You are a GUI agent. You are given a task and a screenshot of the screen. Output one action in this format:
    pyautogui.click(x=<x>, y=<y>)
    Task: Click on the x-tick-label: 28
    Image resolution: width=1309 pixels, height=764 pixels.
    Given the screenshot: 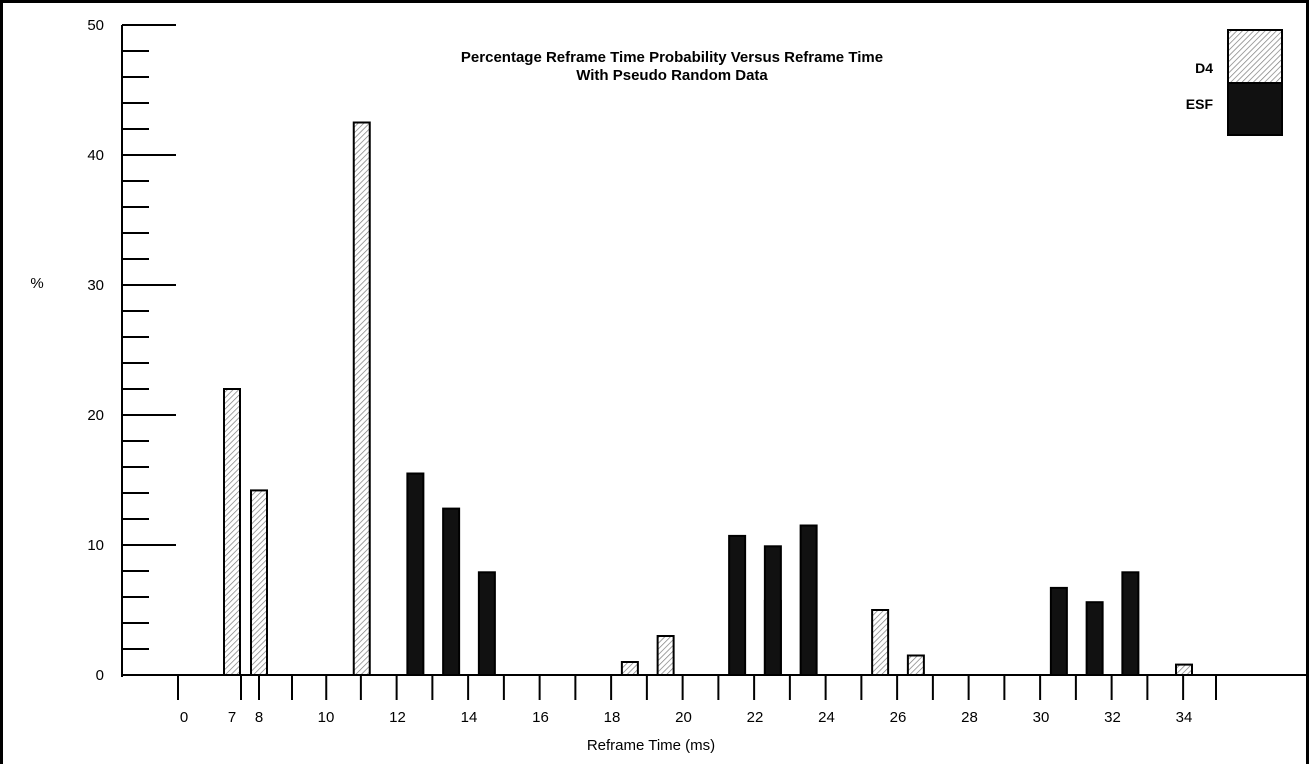 What is the action you would take?
    pyautogui.click(x=969, y=717)
    